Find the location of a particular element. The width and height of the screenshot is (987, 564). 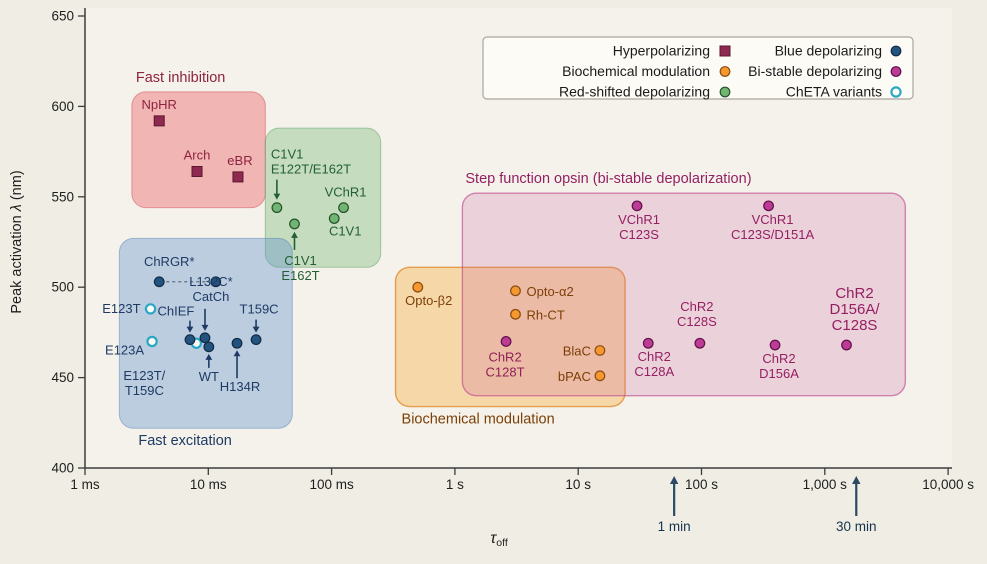

point-C1V1-E162T is located at coordinates (294, 224).